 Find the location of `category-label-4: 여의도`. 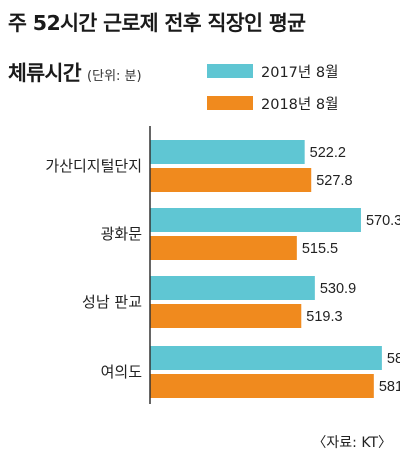

category-label-4: 여의도 is located at coordinates (122, 372).